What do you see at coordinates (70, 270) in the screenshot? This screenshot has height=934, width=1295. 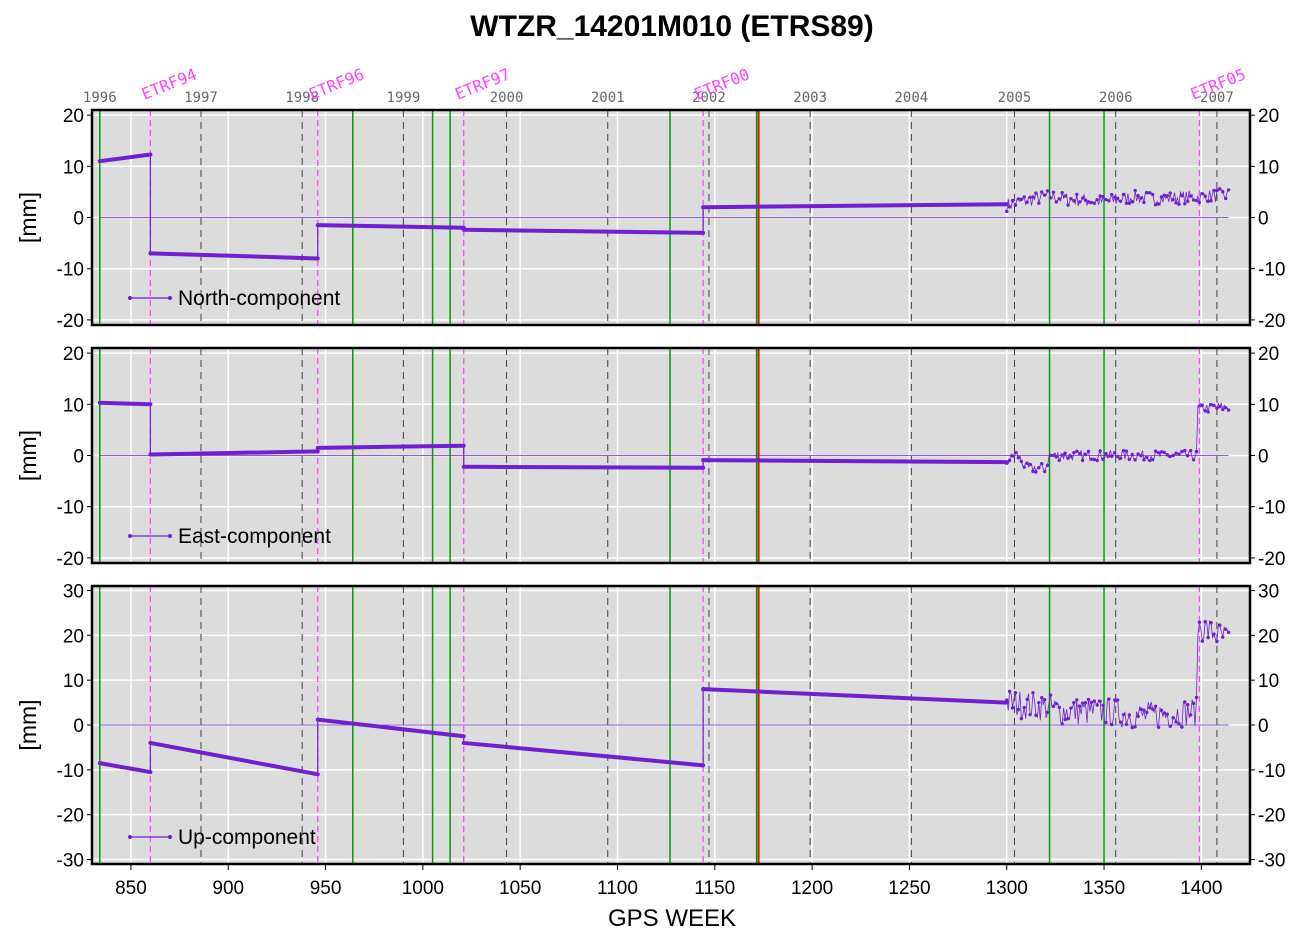 I see `y-tick-label-left: -10` at bounding box center [70, 270].